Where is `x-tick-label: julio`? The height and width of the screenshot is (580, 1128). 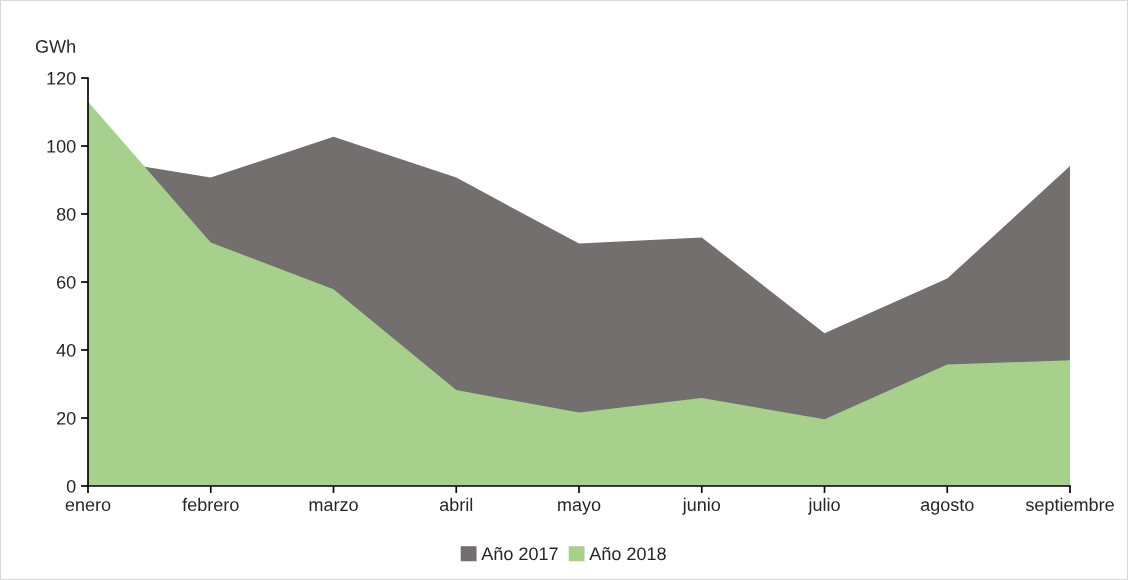
x-tick-label: julio is located at coordinates (824, 506).